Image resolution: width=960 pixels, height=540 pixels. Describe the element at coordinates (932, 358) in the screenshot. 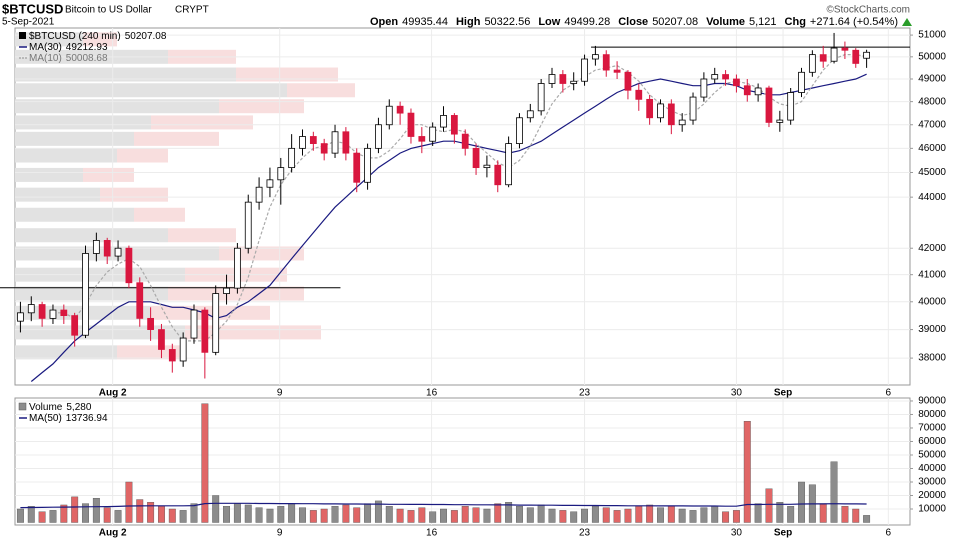

I see `y-tick-label: 38000` at that location.